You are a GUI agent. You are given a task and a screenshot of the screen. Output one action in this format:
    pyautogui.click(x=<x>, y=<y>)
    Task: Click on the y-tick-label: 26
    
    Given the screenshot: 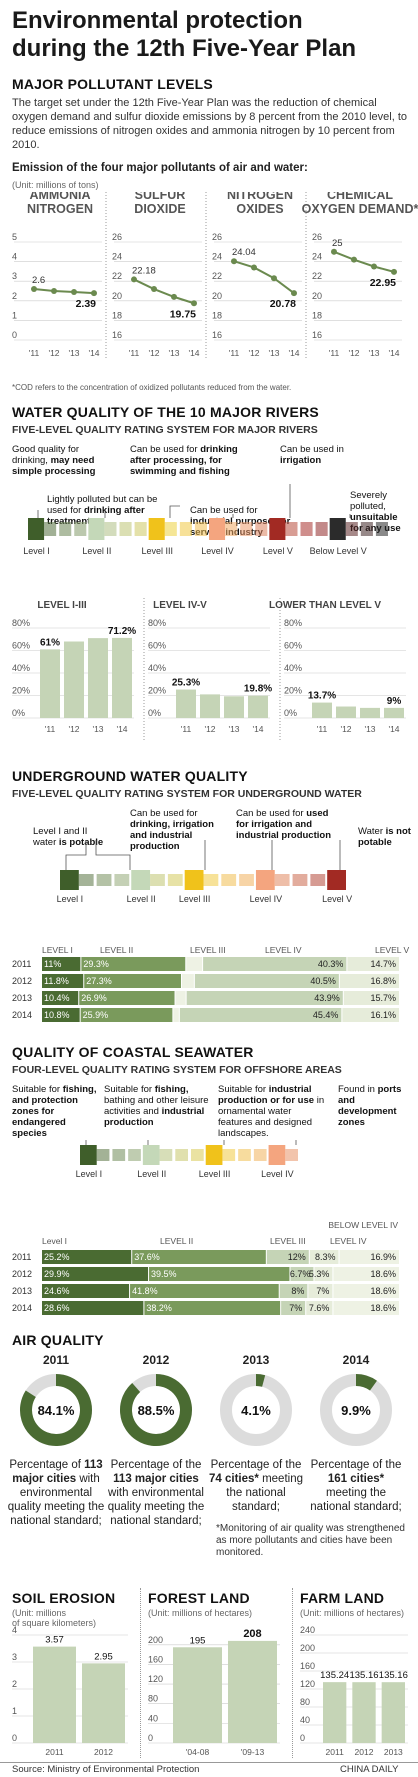 What is the action you would take?
    pyautogui.click(x=317, y=237)
    